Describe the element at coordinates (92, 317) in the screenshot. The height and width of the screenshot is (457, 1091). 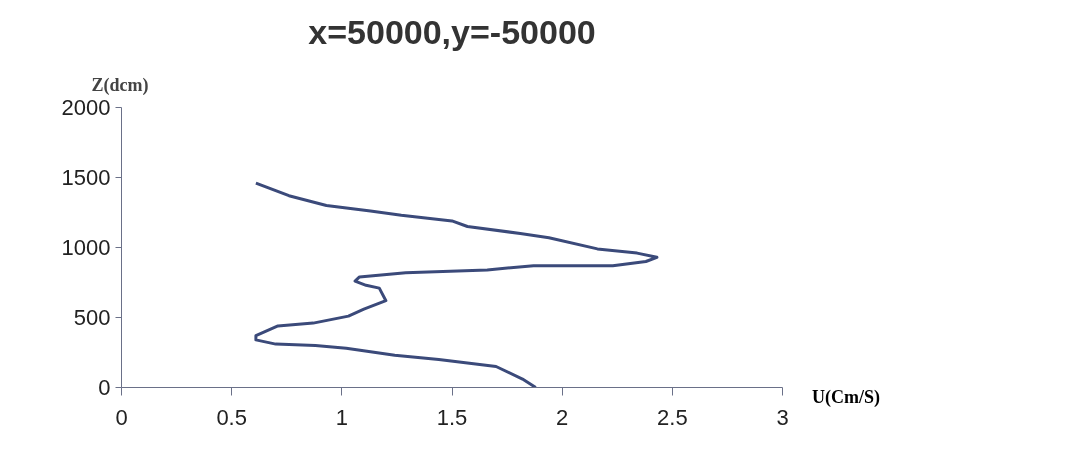
I see `y-tick-label: 500` at that location.